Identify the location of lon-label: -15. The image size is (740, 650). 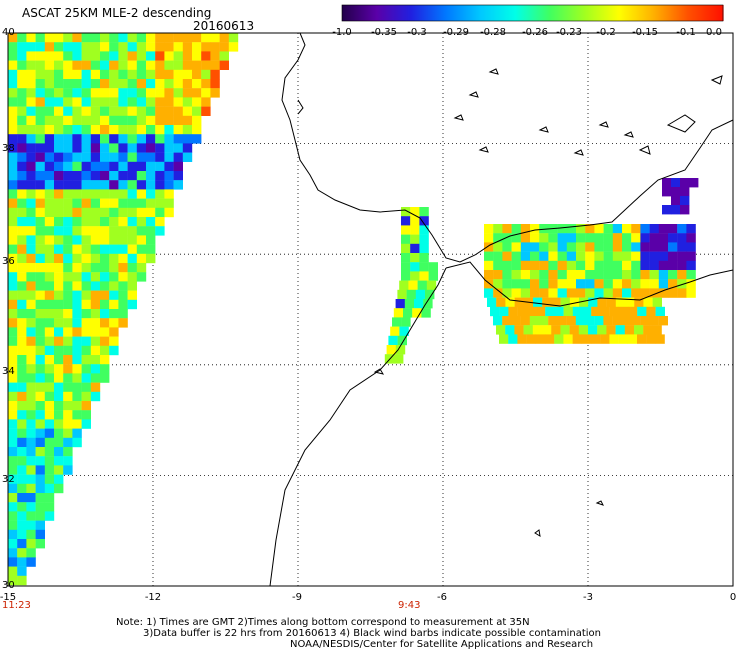
(8, 597).